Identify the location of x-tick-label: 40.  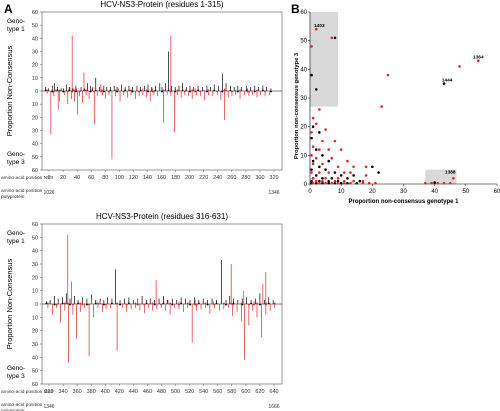
(77, 178).